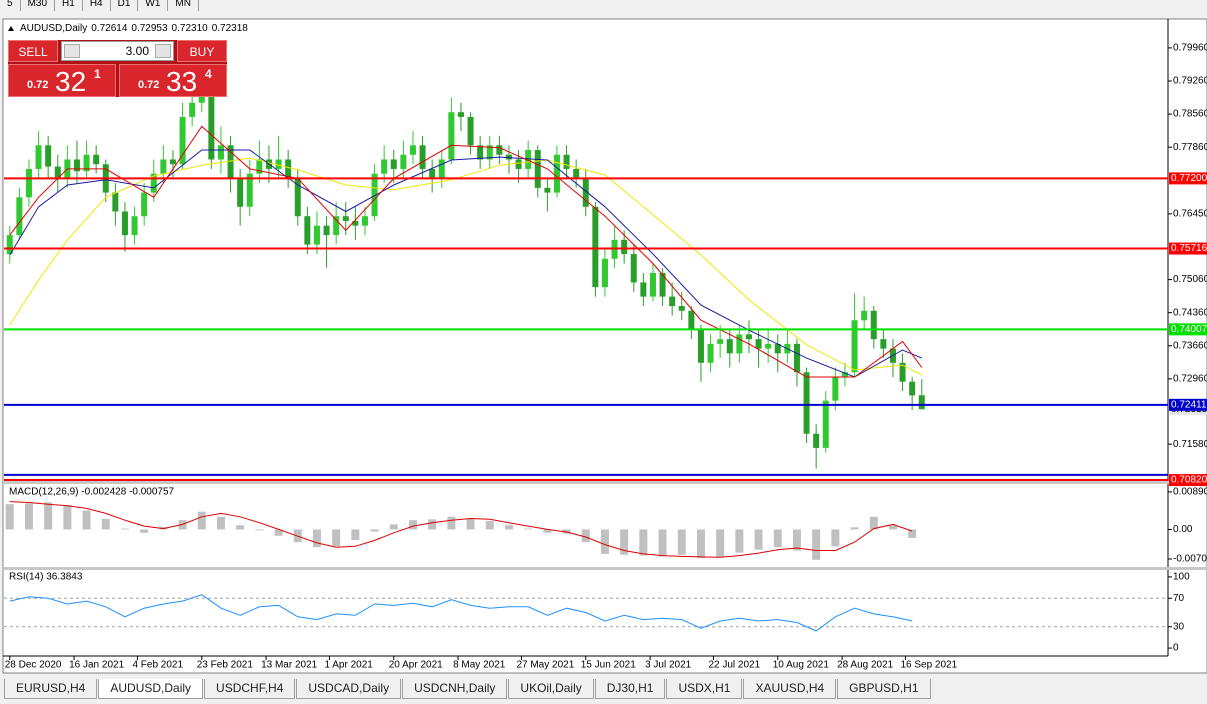  Describe the element at coordinates (10, 5) in the screenshot. I see `timeframe-button: 5` at that location.